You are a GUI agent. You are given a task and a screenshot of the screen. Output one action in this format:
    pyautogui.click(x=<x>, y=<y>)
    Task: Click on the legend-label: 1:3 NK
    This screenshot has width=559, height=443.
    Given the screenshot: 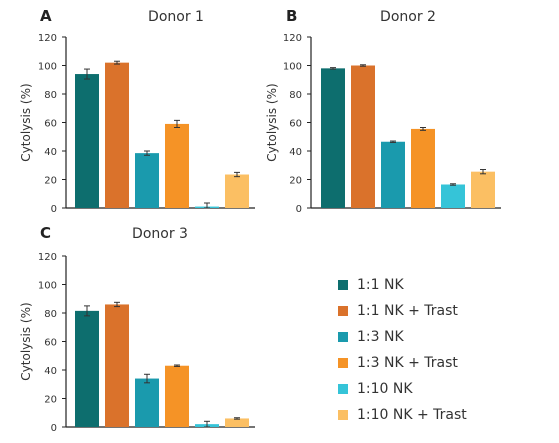 What is the action you would take?
    pyautogui.click(x=380, y=337)
    